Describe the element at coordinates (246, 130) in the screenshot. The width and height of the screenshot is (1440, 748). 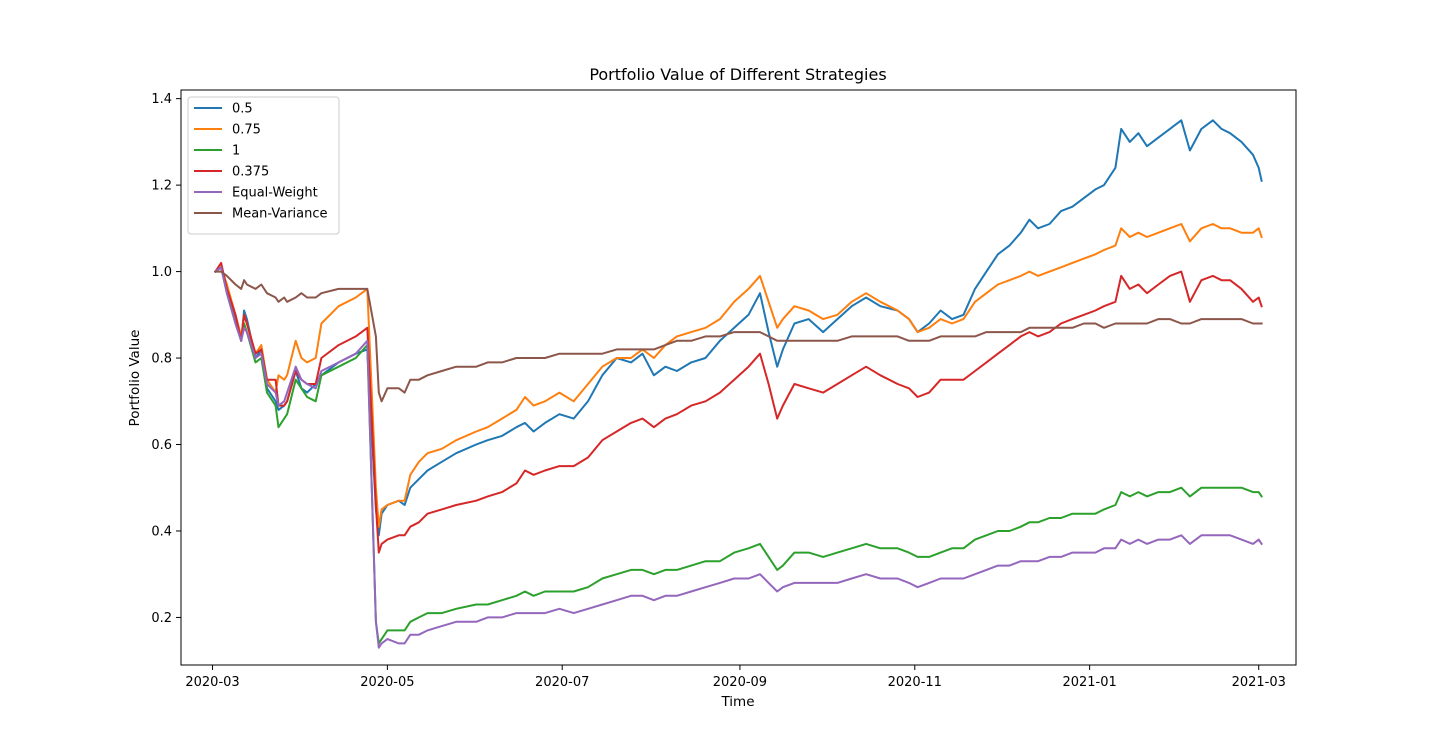
I see `legend-label: 0.75` at that location.